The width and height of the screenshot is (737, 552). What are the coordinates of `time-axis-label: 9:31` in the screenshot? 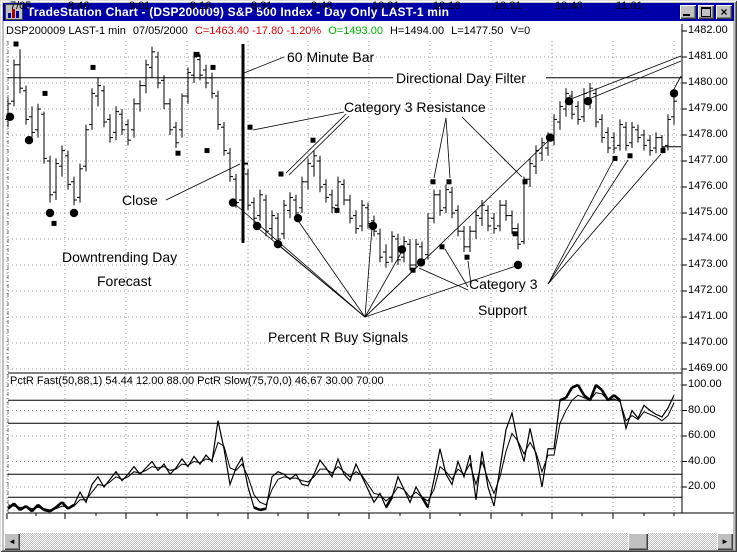 It's located at (262, 6).